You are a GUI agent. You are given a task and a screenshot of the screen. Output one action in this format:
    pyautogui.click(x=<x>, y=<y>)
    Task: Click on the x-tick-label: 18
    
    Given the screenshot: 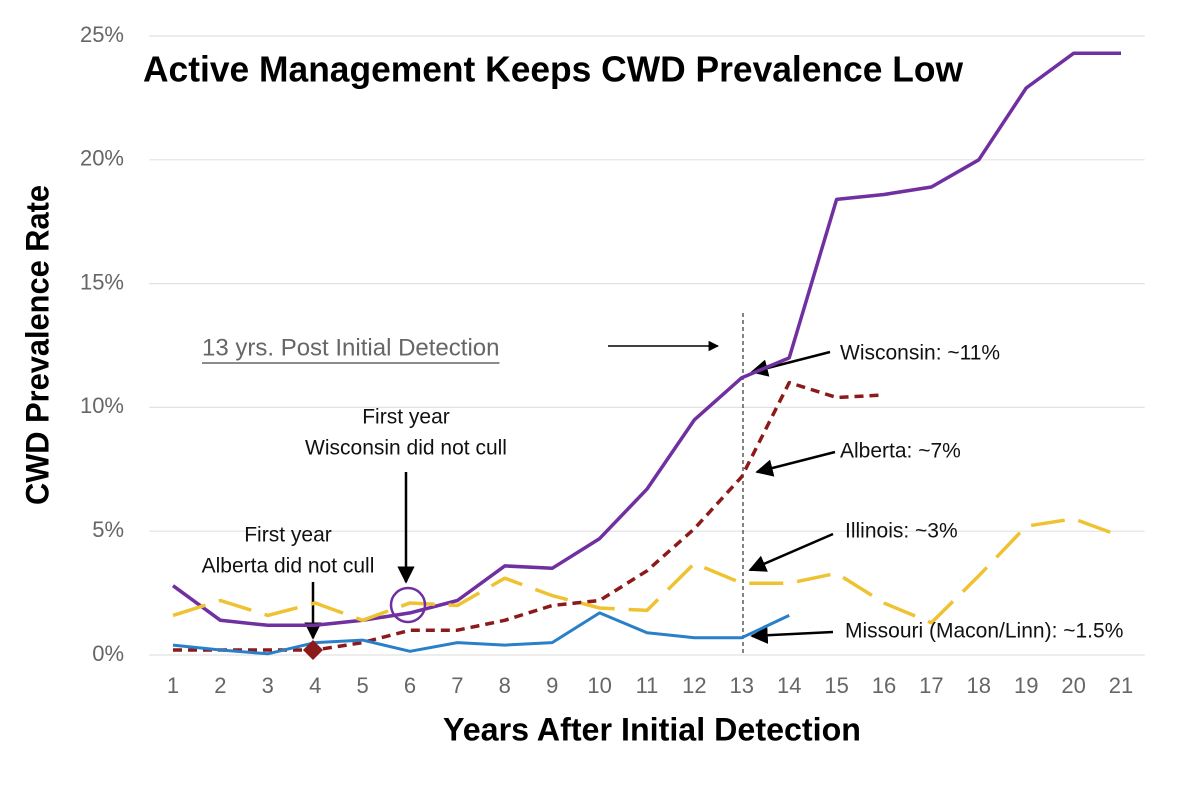 What is the action you would take?
    pyautogui.click(x=979, y=685)
    